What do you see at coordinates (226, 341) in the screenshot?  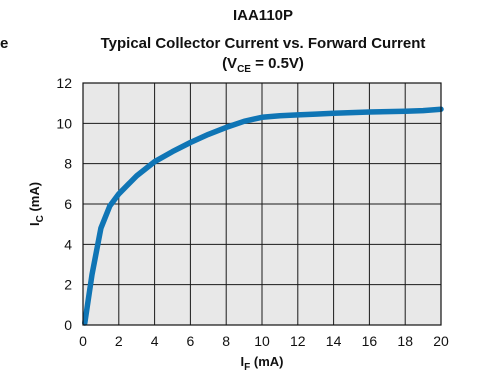 I see `x-tick-label: 8` at bounding box center [226, 341].